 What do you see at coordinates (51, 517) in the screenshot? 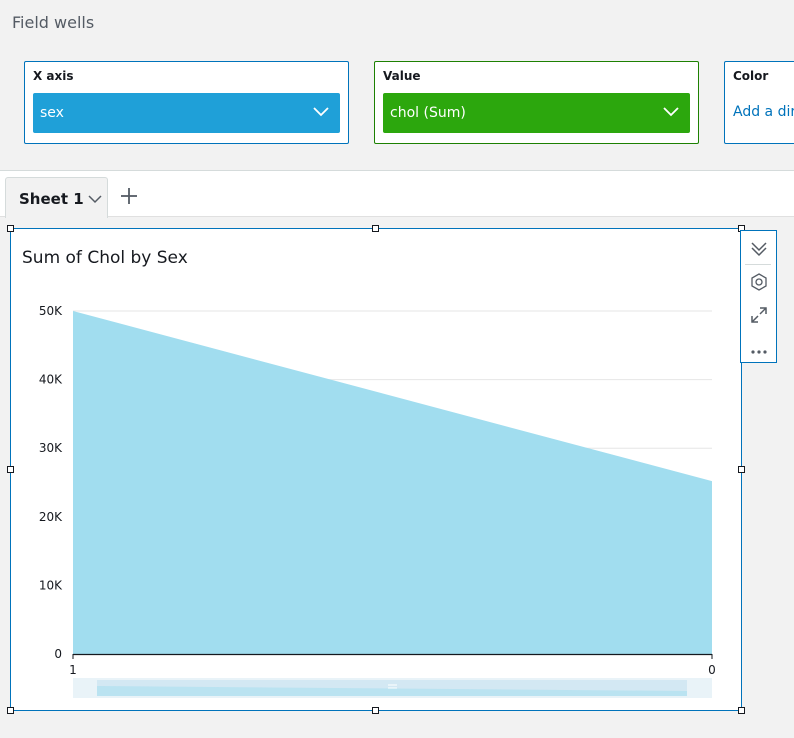
I see `y-tick-label: 20K` at bounding box center [51, 517].